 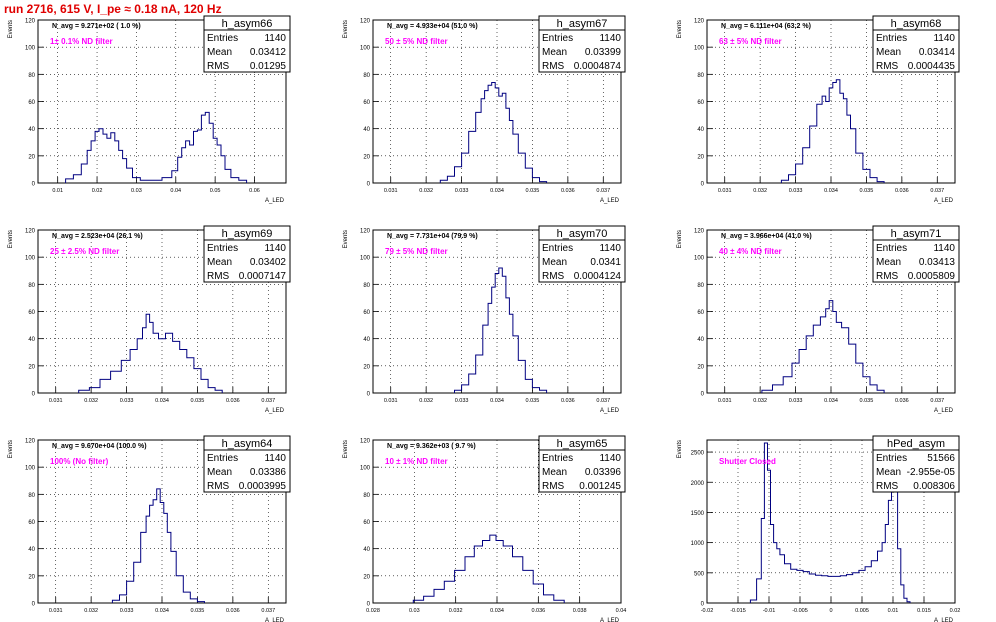 What do you see at coordinates (373, 611) in the screenshot?
I see `x-tick-label: 0.028` at bounding box center [373, 611].